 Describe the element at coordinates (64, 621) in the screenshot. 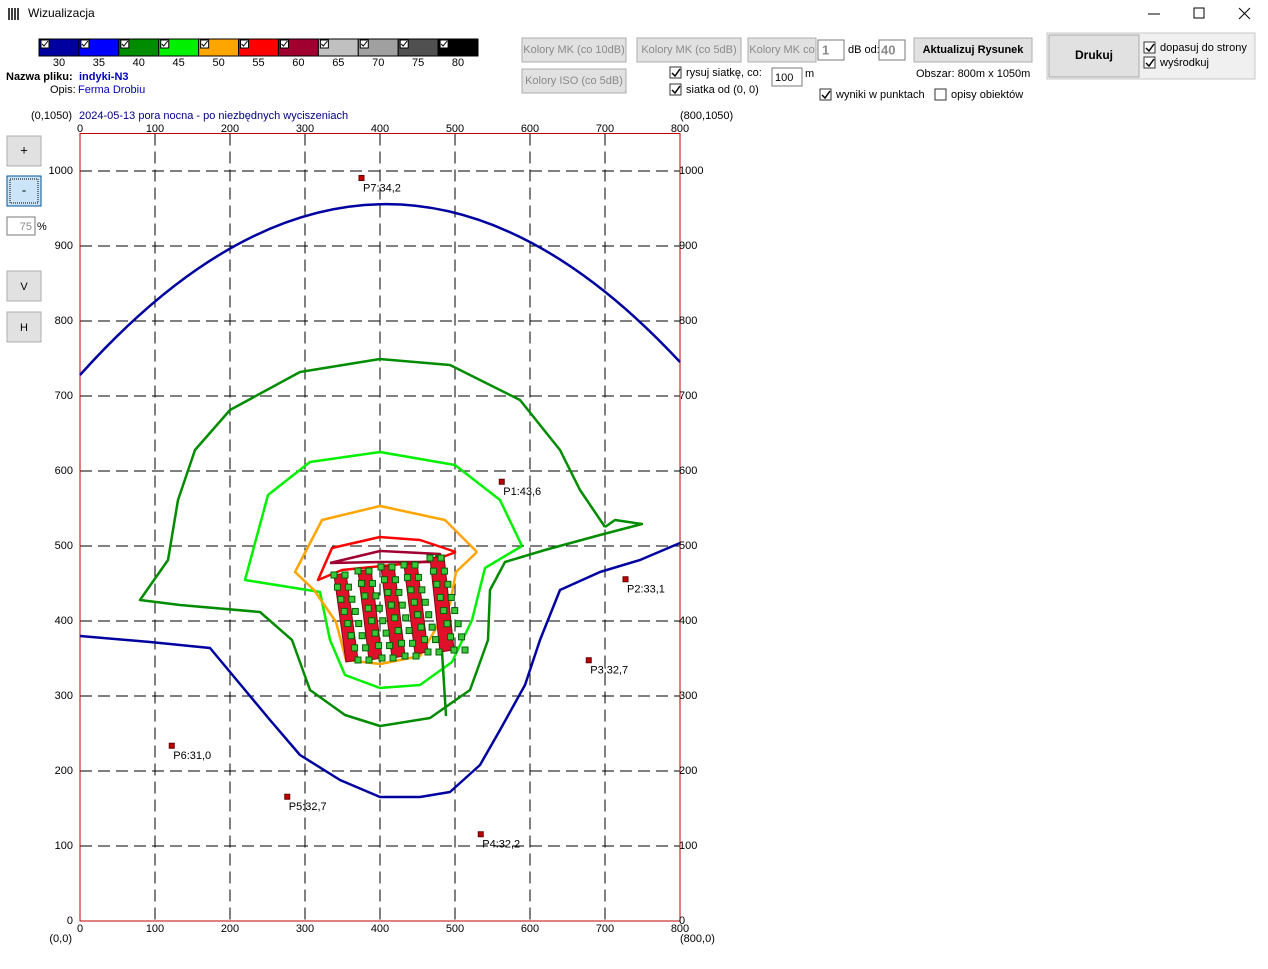

I see `y-tick-label: 400` at that location.